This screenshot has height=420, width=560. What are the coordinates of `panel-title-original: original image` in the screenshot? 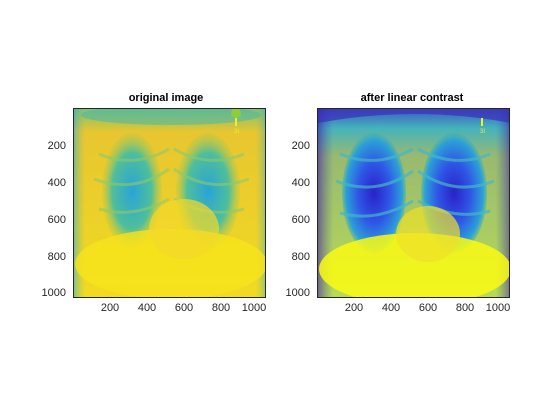 It's located at (166, 98).